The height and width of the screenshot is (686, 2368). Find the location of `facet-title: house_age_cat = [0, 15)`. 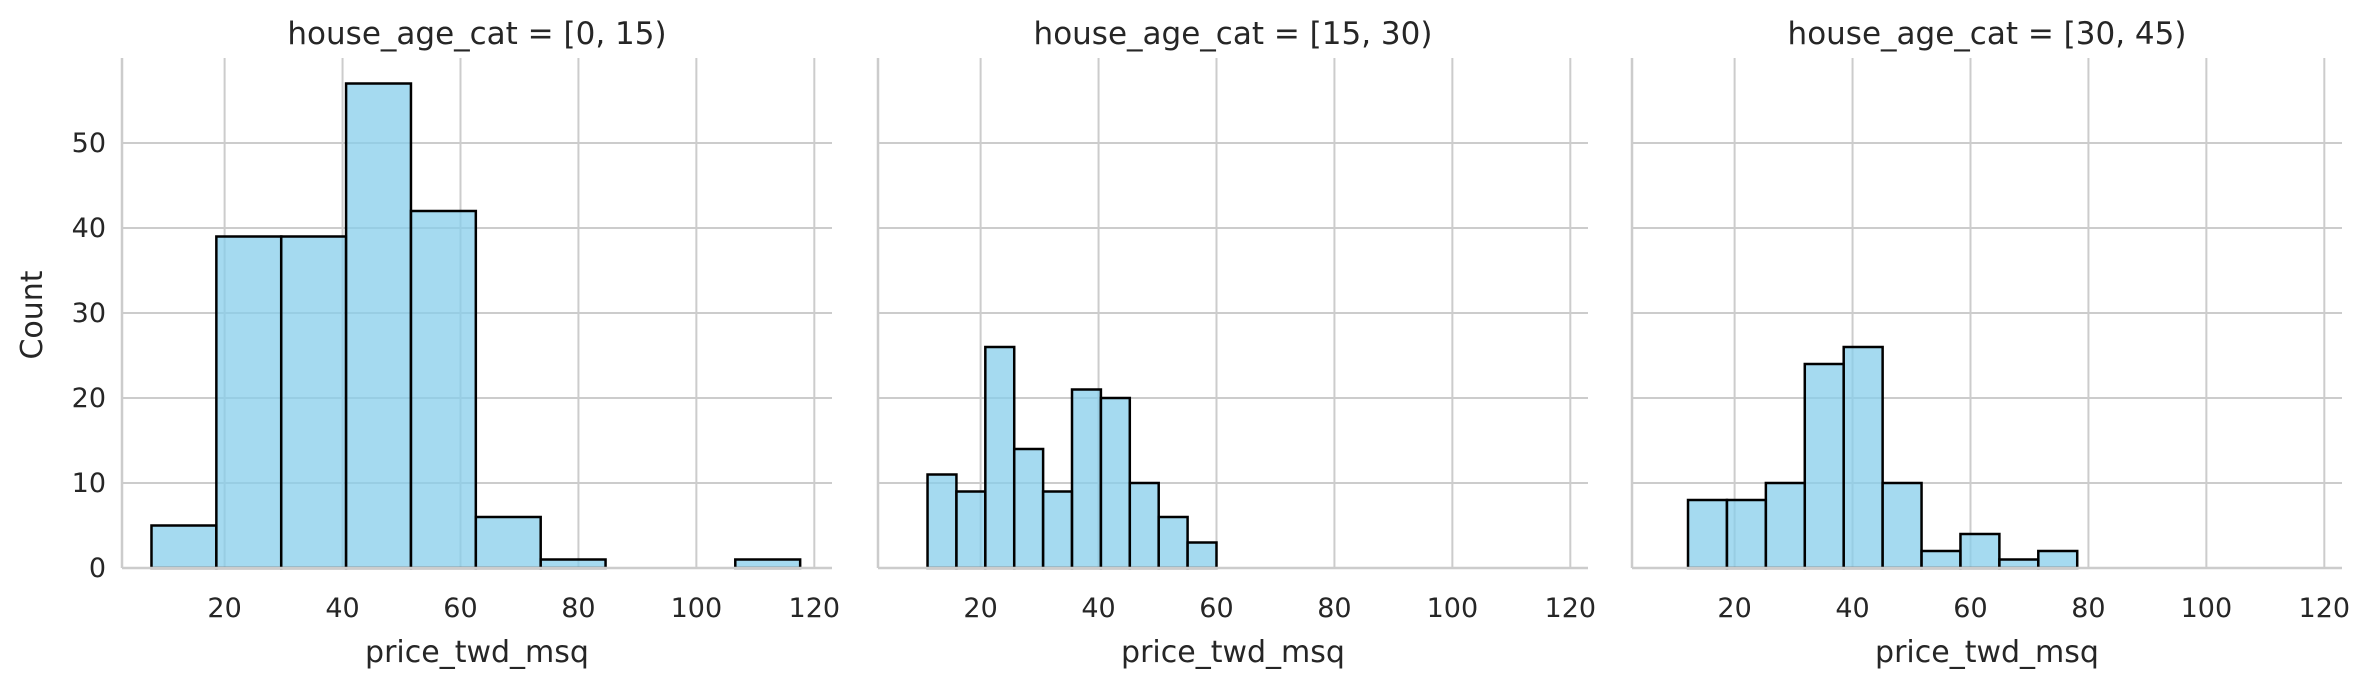

facet-title: house_age_cat = [0, 15) is located at coordinates (476, 34).